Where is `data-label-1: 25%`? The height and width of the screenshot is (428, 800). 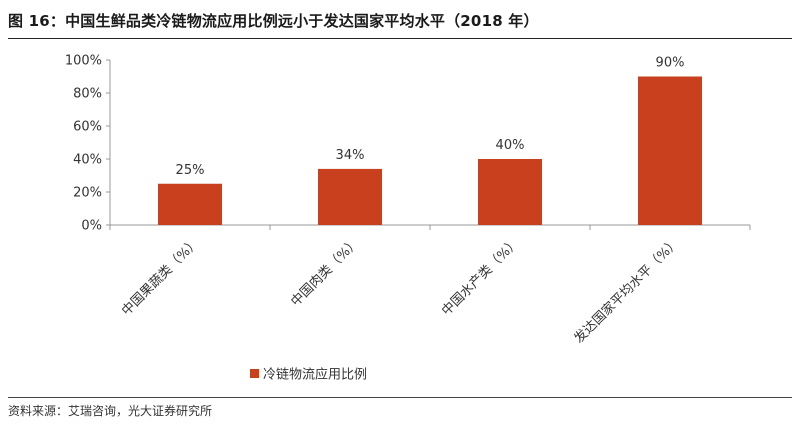
data-label-1: 25% is located at coordinates (190, 170).